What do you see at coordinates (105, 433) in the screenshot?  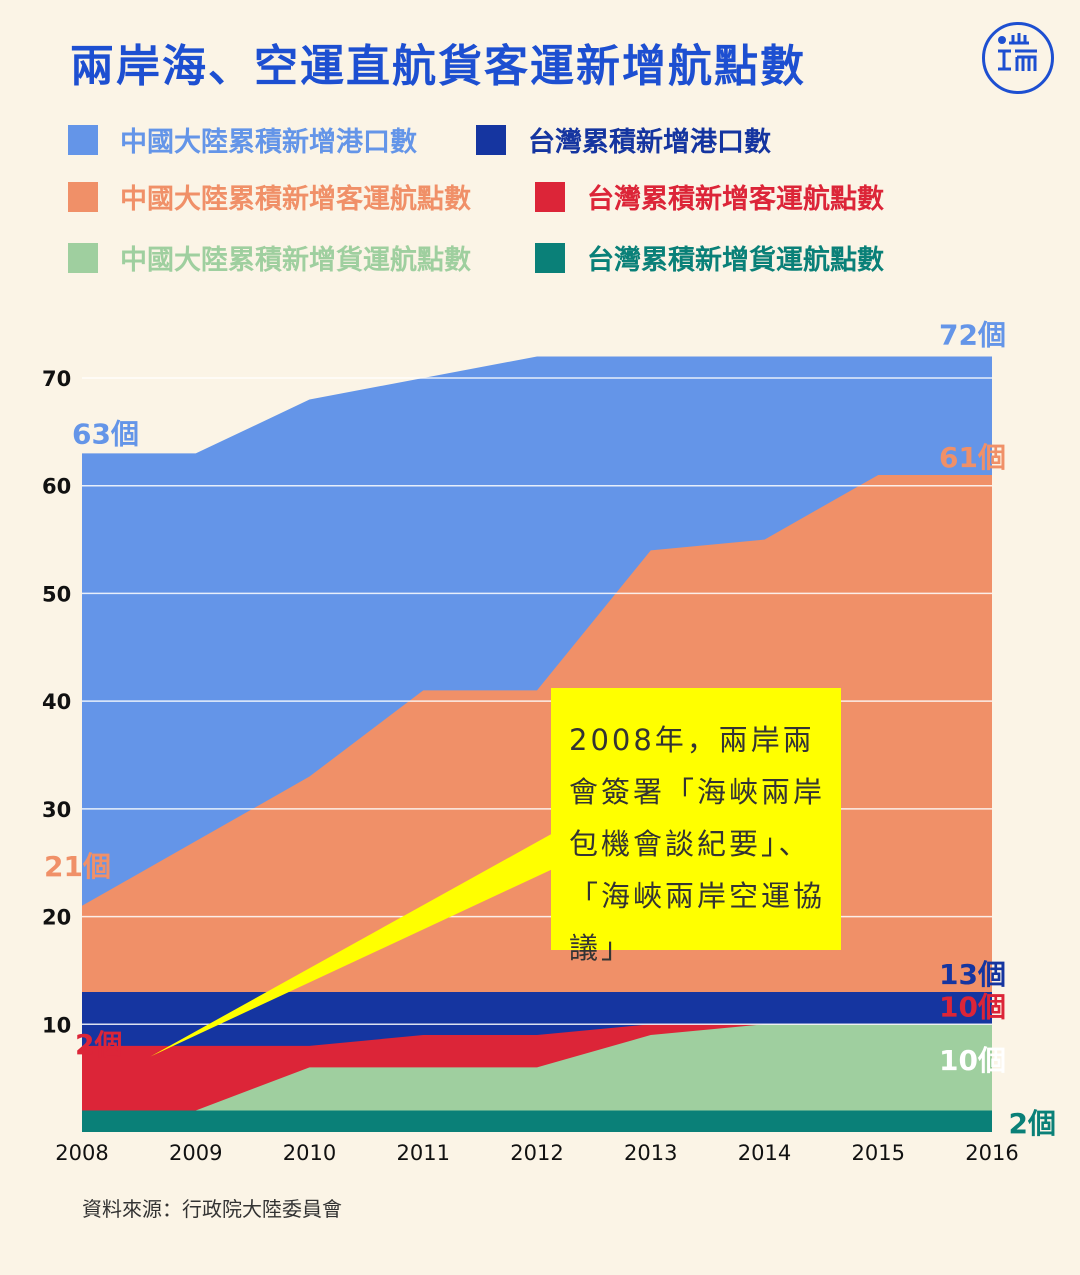 I see `data-label: 63個` at bounding box center [105, 433].